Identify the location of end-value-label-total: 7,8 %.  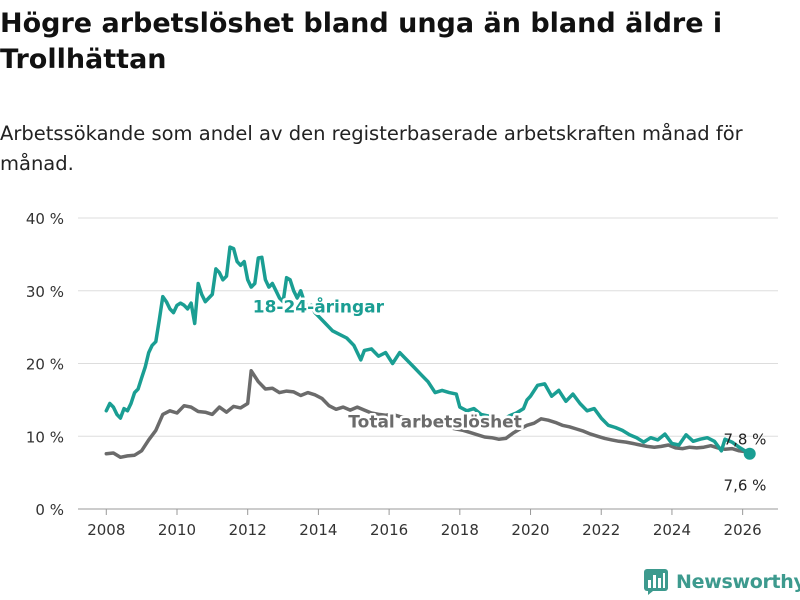
(745, 439).